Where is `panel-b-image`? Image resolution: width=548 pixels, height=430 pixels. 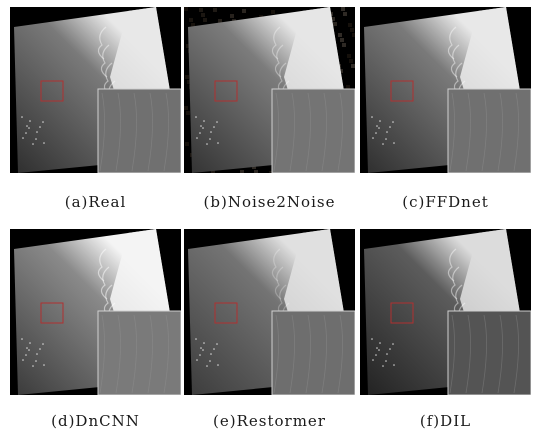
panel-b-image is located at coordinates (269, 90).